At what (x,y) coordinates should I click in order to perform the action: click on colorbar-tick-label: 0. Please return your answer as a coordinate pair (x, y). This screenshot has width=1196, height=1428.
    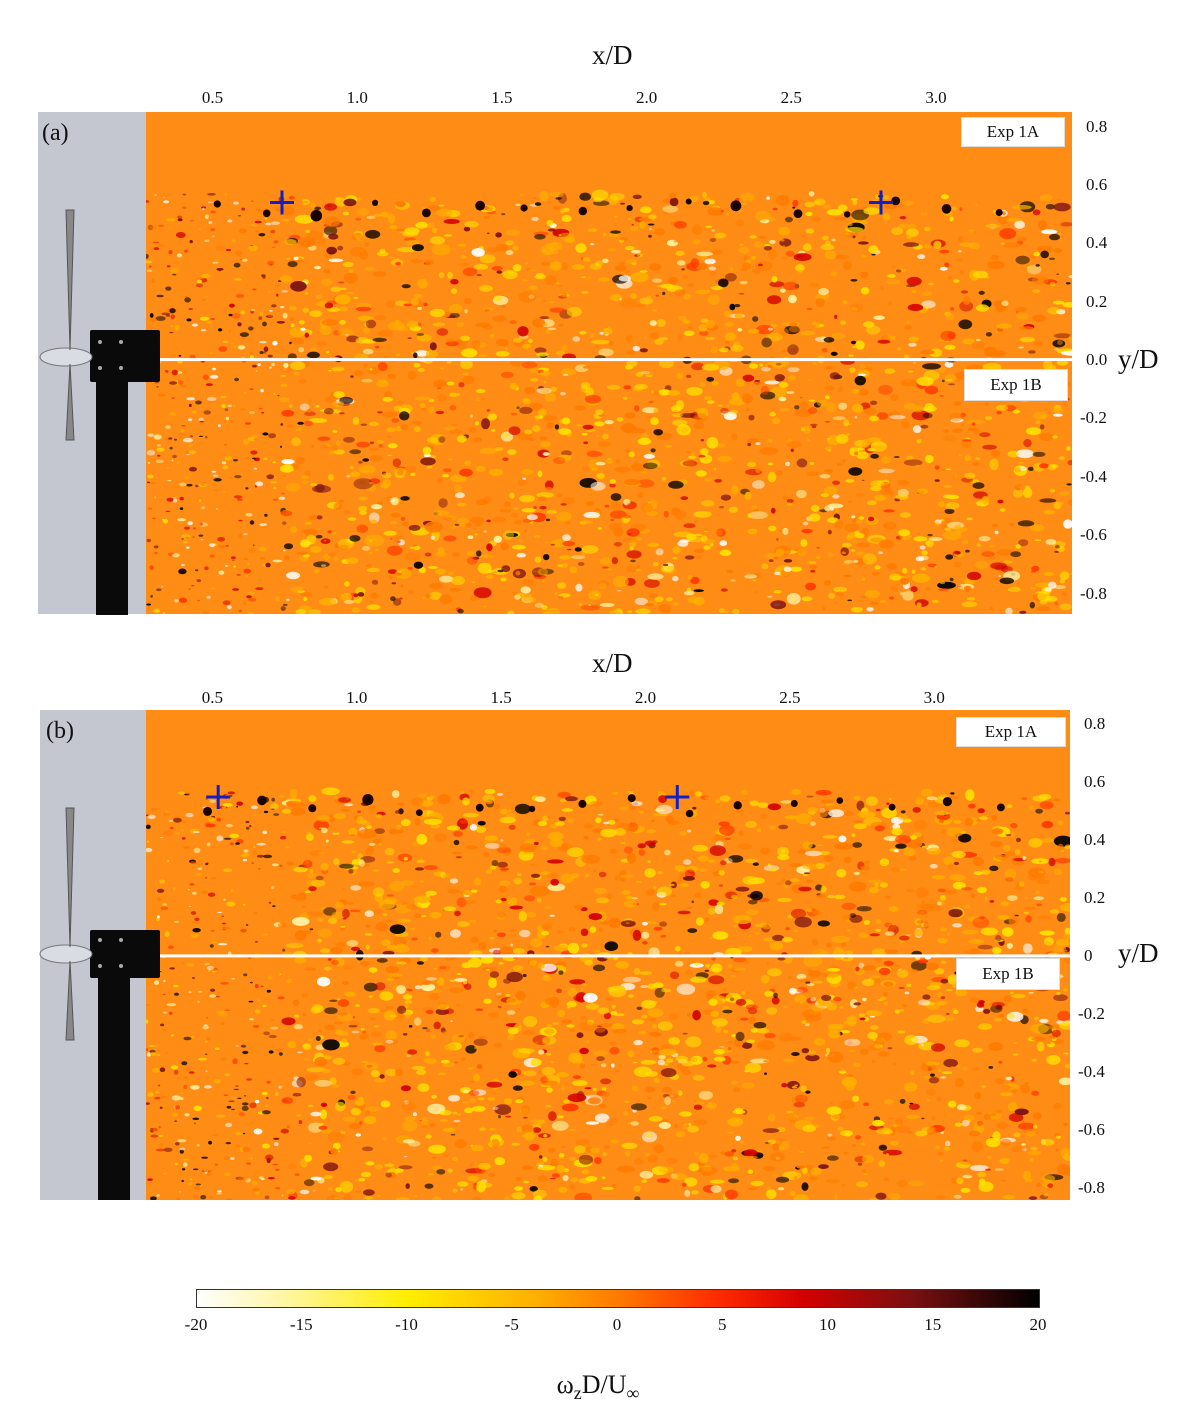
    Looking at the image, I should click on (617, 1324).